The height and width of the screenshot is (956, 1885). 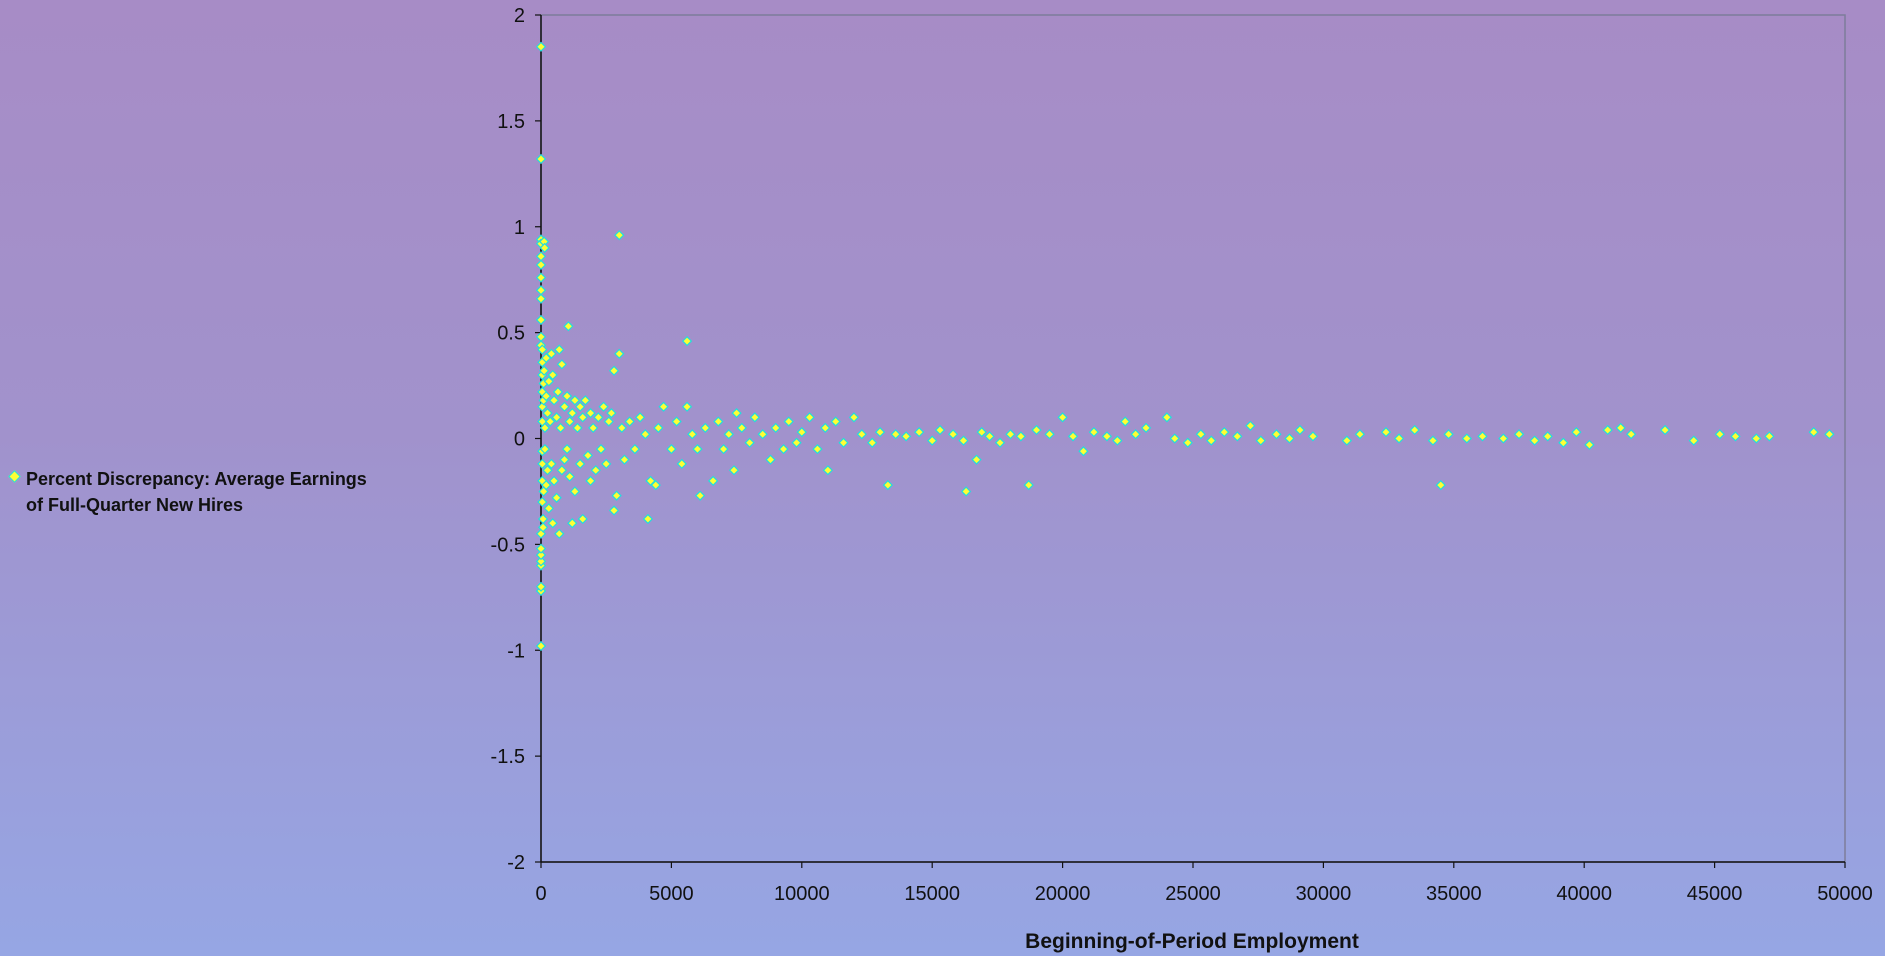 I want to click on y-tick-label: -0.5, so click(x=508, y=545).